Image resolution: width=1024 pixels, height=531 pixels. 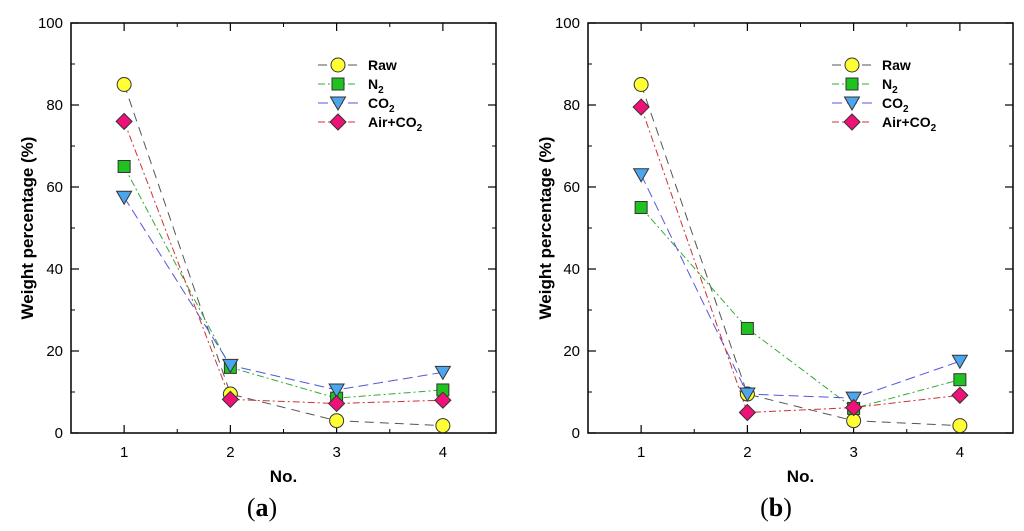 I want to click on panel-caption: (a), so click(x=262, y=507).